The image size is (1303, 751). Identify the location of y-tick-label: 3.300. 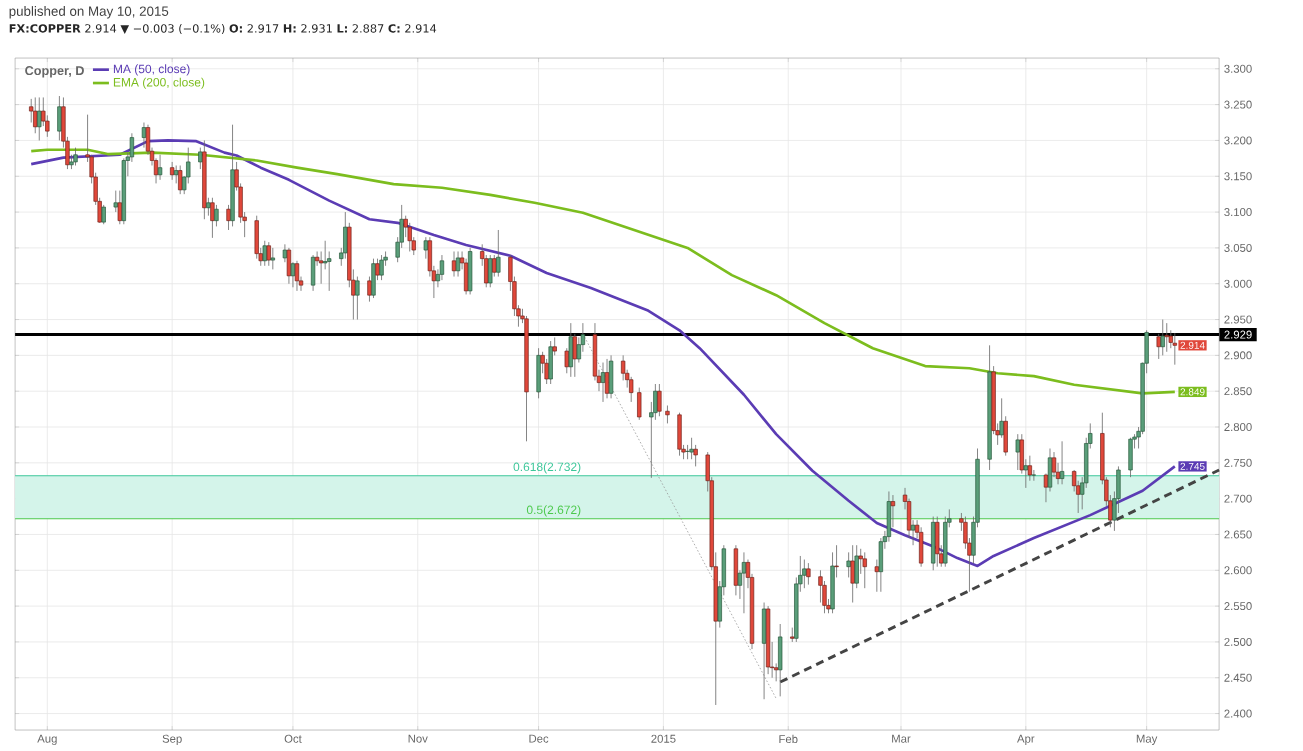
(1238, 68).